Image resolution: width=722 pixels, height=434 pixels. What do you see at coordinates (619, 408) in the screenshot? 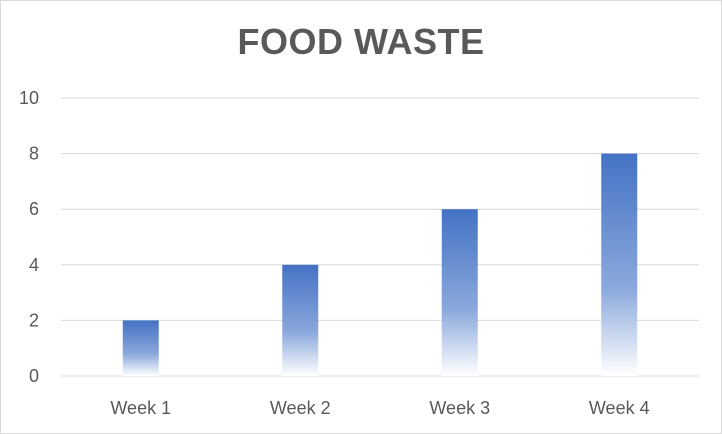
I see `x-tick-label: Week 4` at bounding box center [619, 408].